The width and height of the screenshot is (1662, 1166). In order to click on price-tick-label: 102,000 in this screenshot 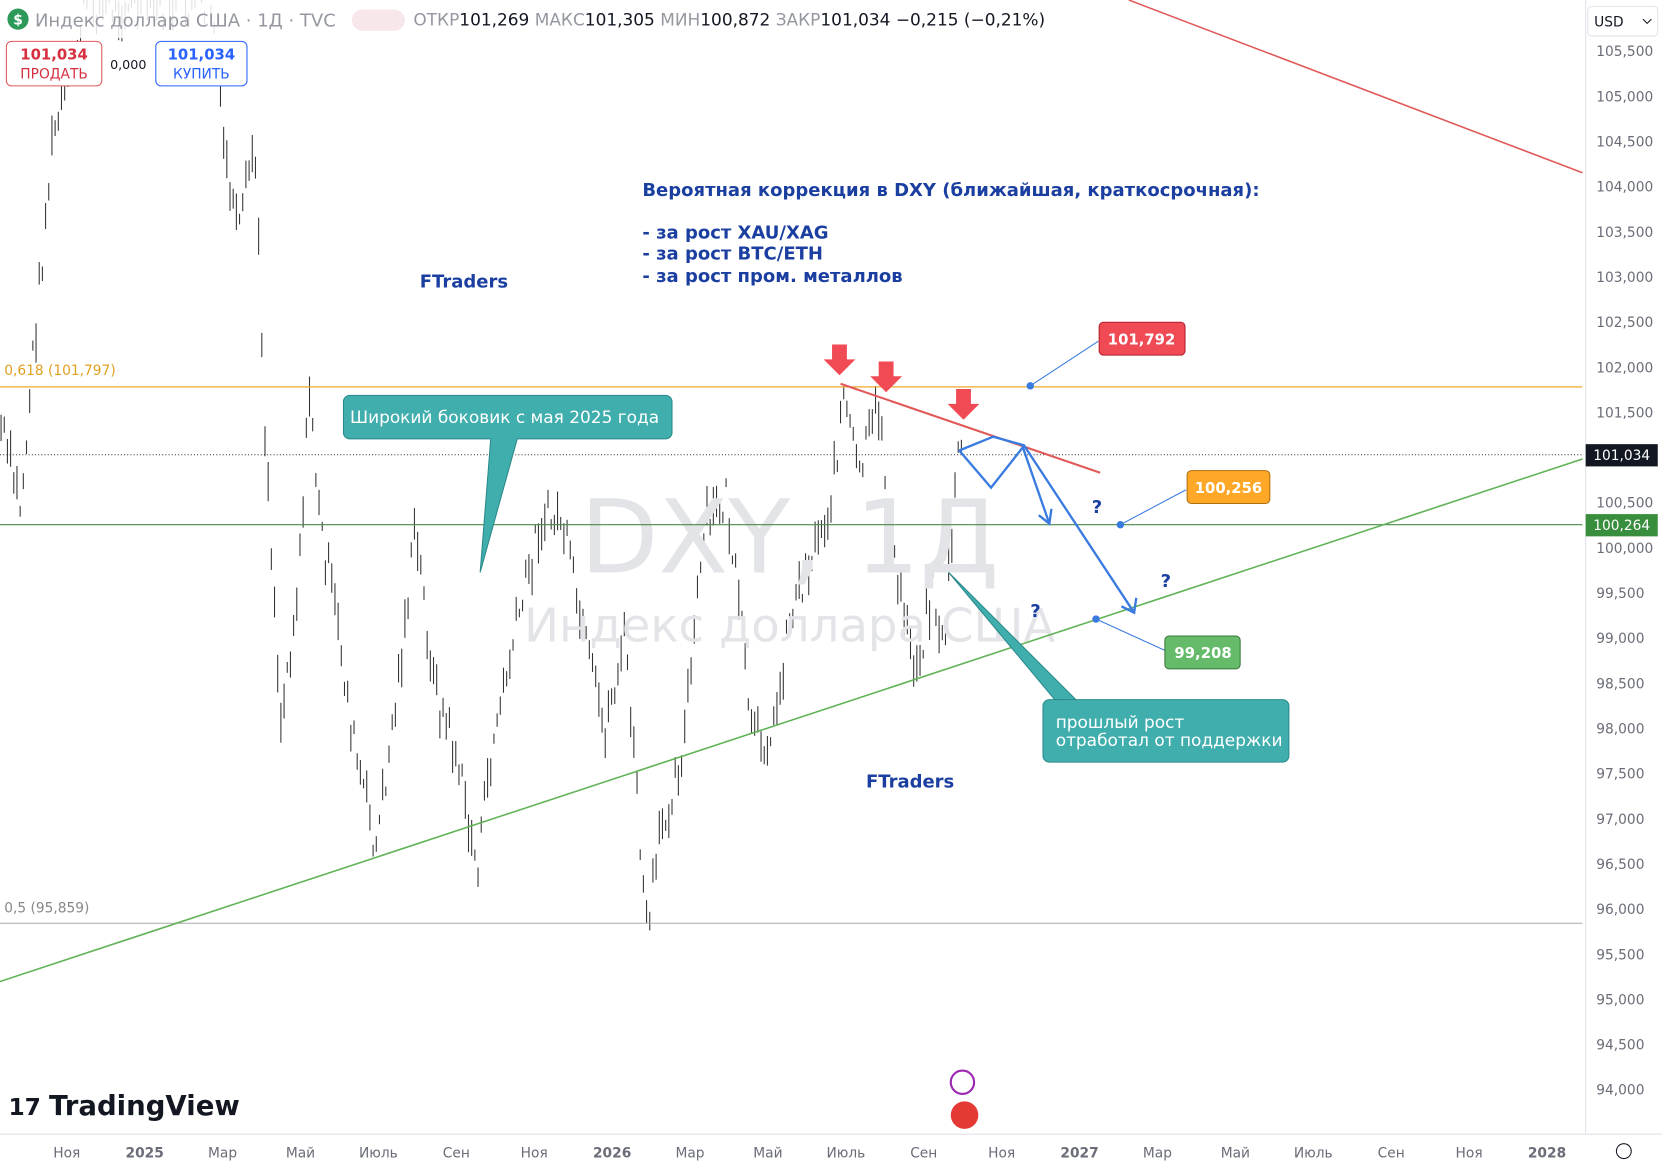, I will do `click(1624, 368)`.